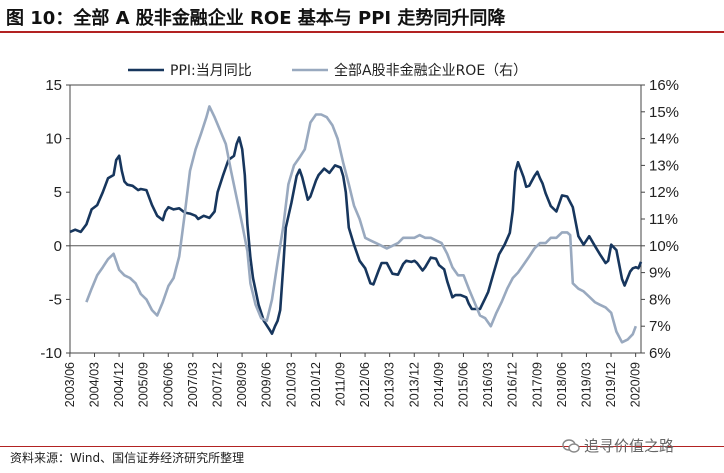 Image resolution: width=724 pixels, height=473 pixels. I want to click on right-tick-label: 13%, so click(664, 165).